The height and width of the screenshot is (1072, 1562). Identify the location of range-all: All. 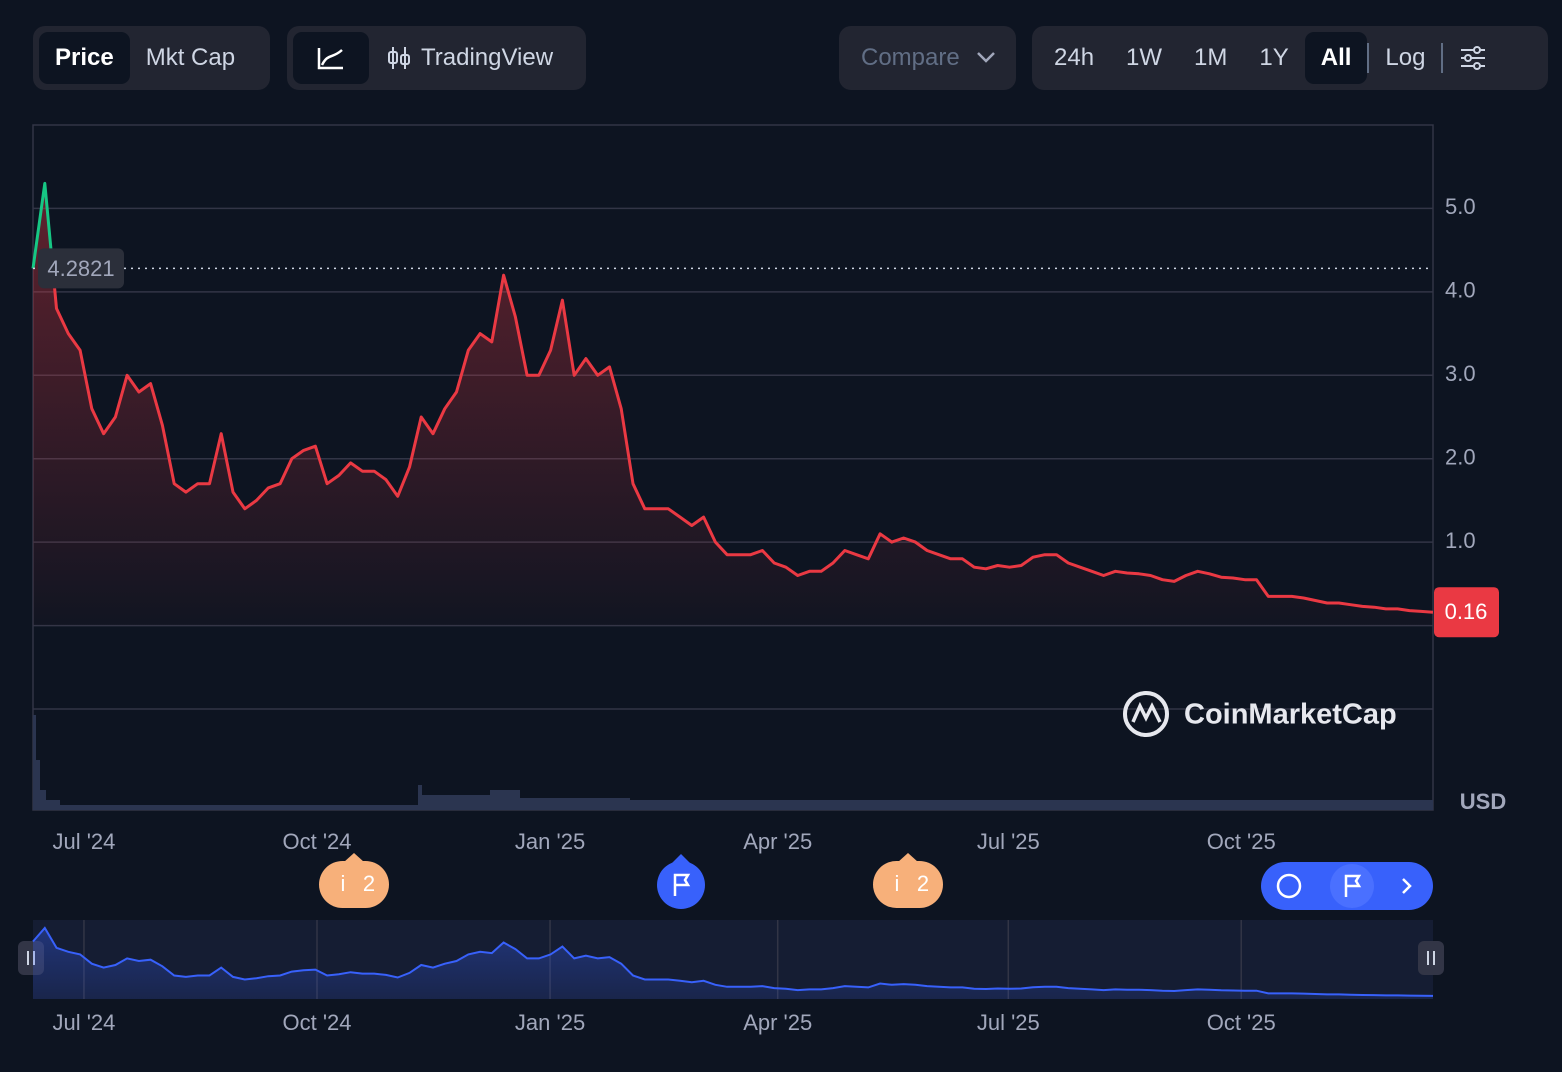
(1336, 58).